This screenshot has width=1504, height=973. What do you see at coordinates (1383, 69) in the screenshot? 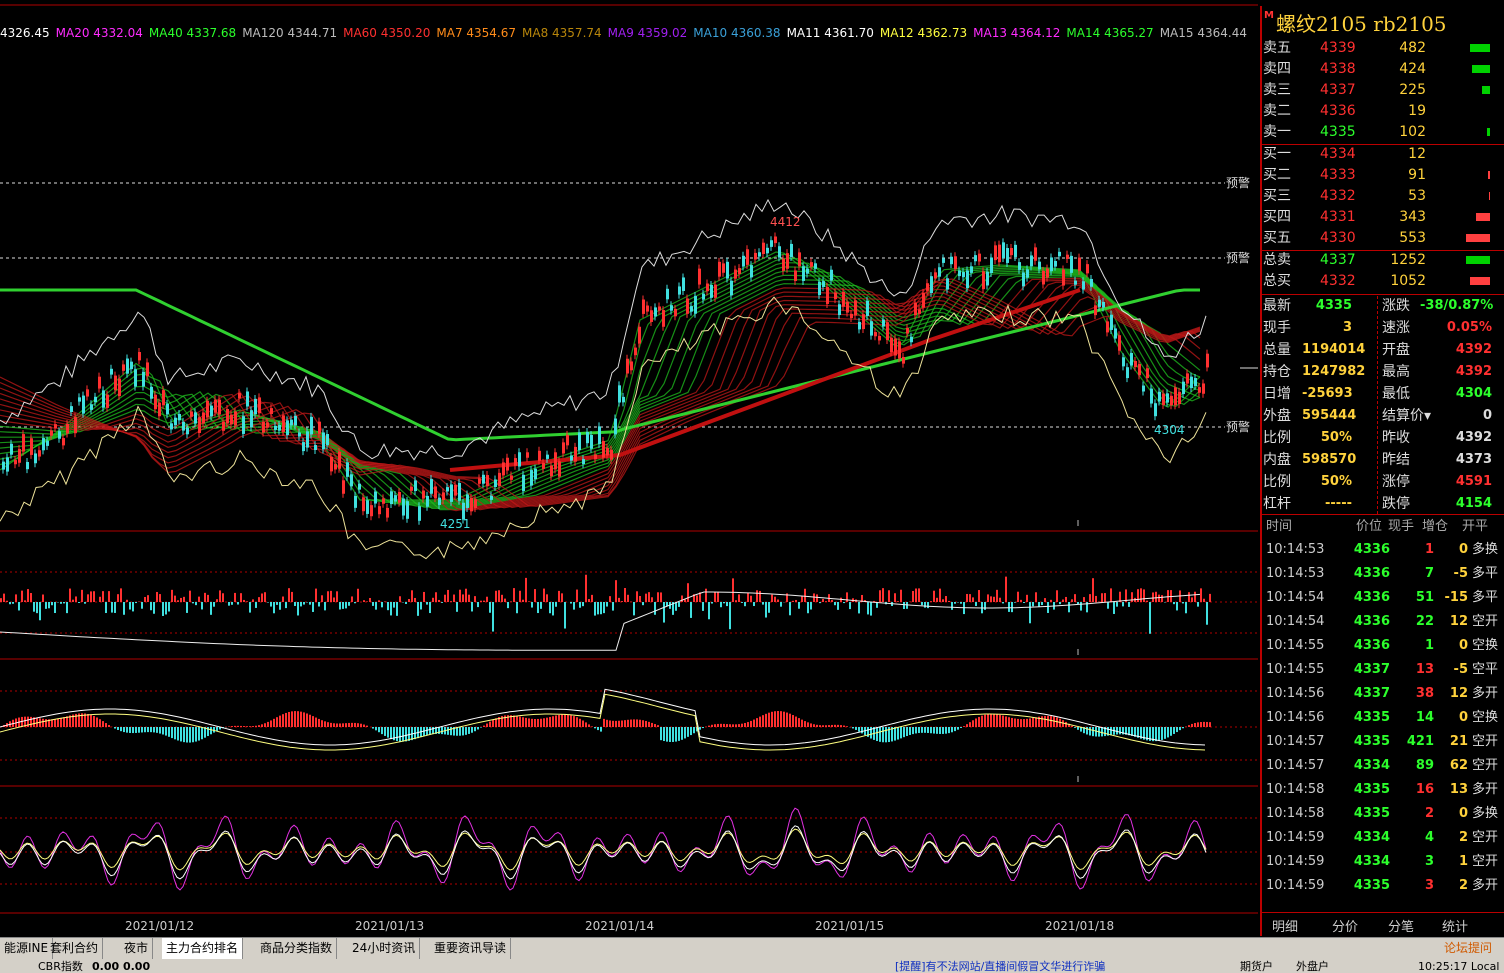
I see `ask-row-1: 卖四 4338 424` at bounding box center [1383, 69].